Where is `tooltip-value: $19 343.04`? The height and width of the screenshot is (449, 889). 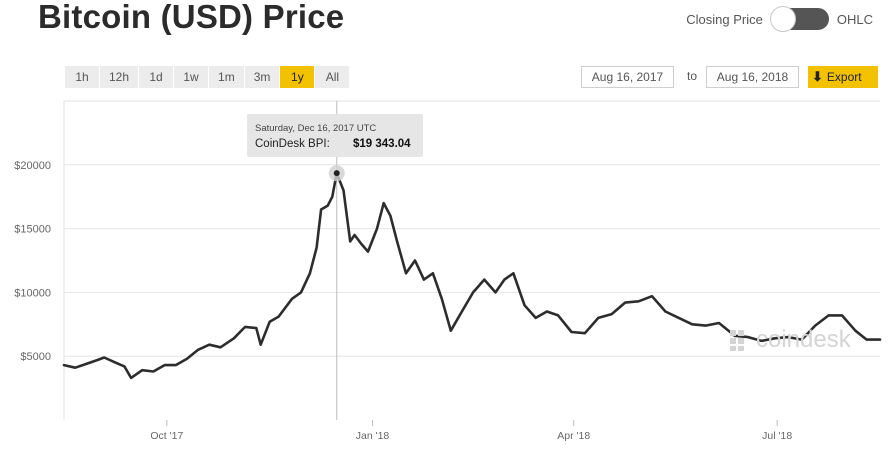
tooltip-value: $19 343.04 is located at coordinates (382, 144).